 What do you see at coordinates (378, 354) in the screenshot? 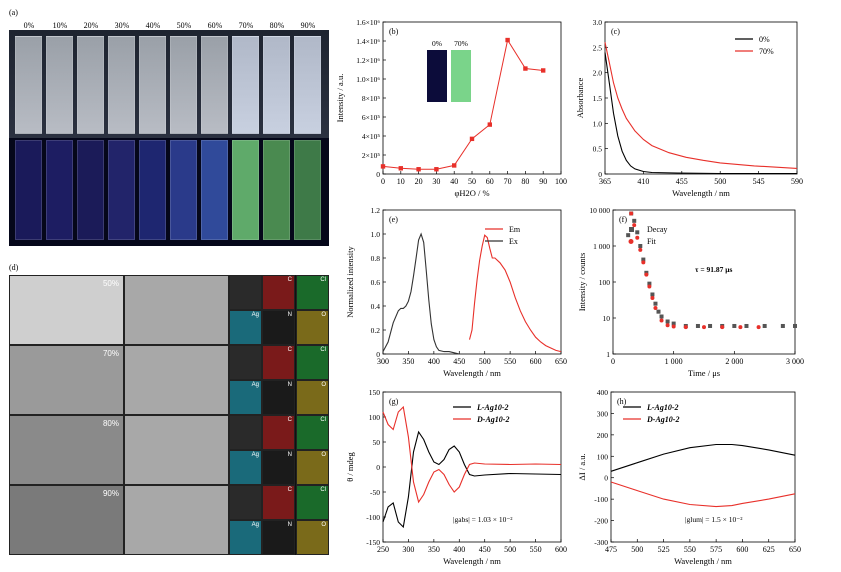
I see `y-tick-label: 0` at bounding box center [378, 354].